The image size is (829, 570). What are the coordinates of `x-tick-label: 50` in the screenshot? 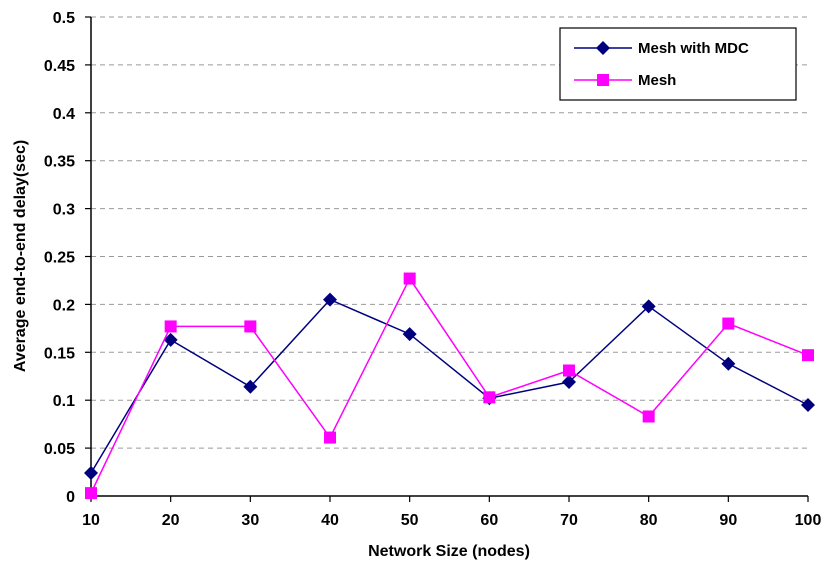 It's located at (410, 520).